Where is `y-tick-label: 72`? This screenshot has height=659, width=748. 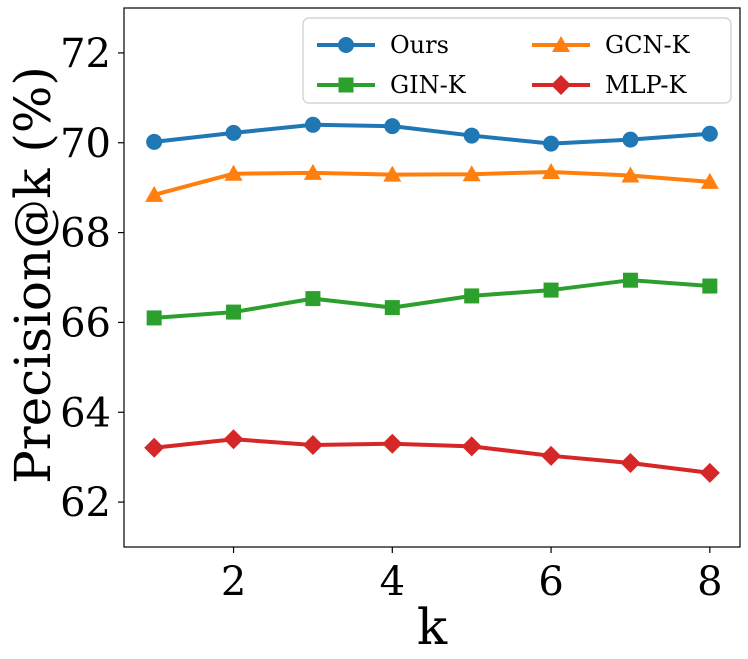 y-tick-label: 72 is located at coordinates (85, 54).